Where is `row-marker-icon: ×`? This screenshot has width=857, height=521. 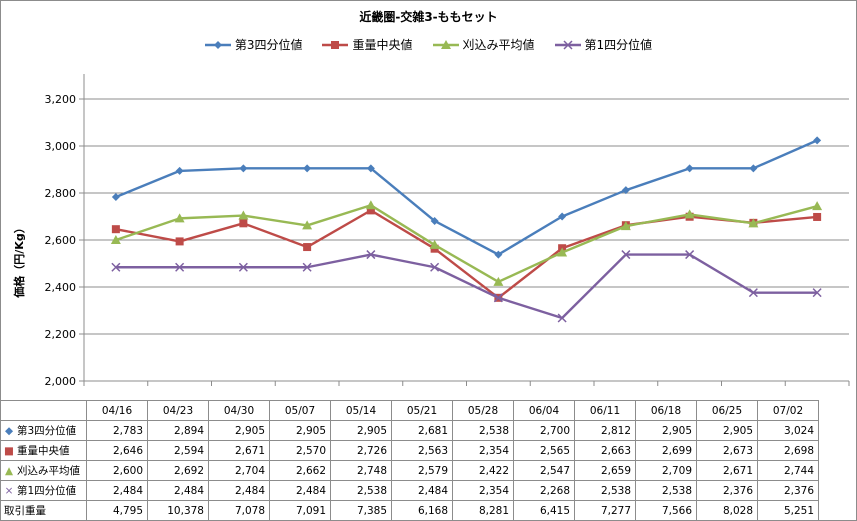 row-marker-icon: × is located at coordinates (9, 491).